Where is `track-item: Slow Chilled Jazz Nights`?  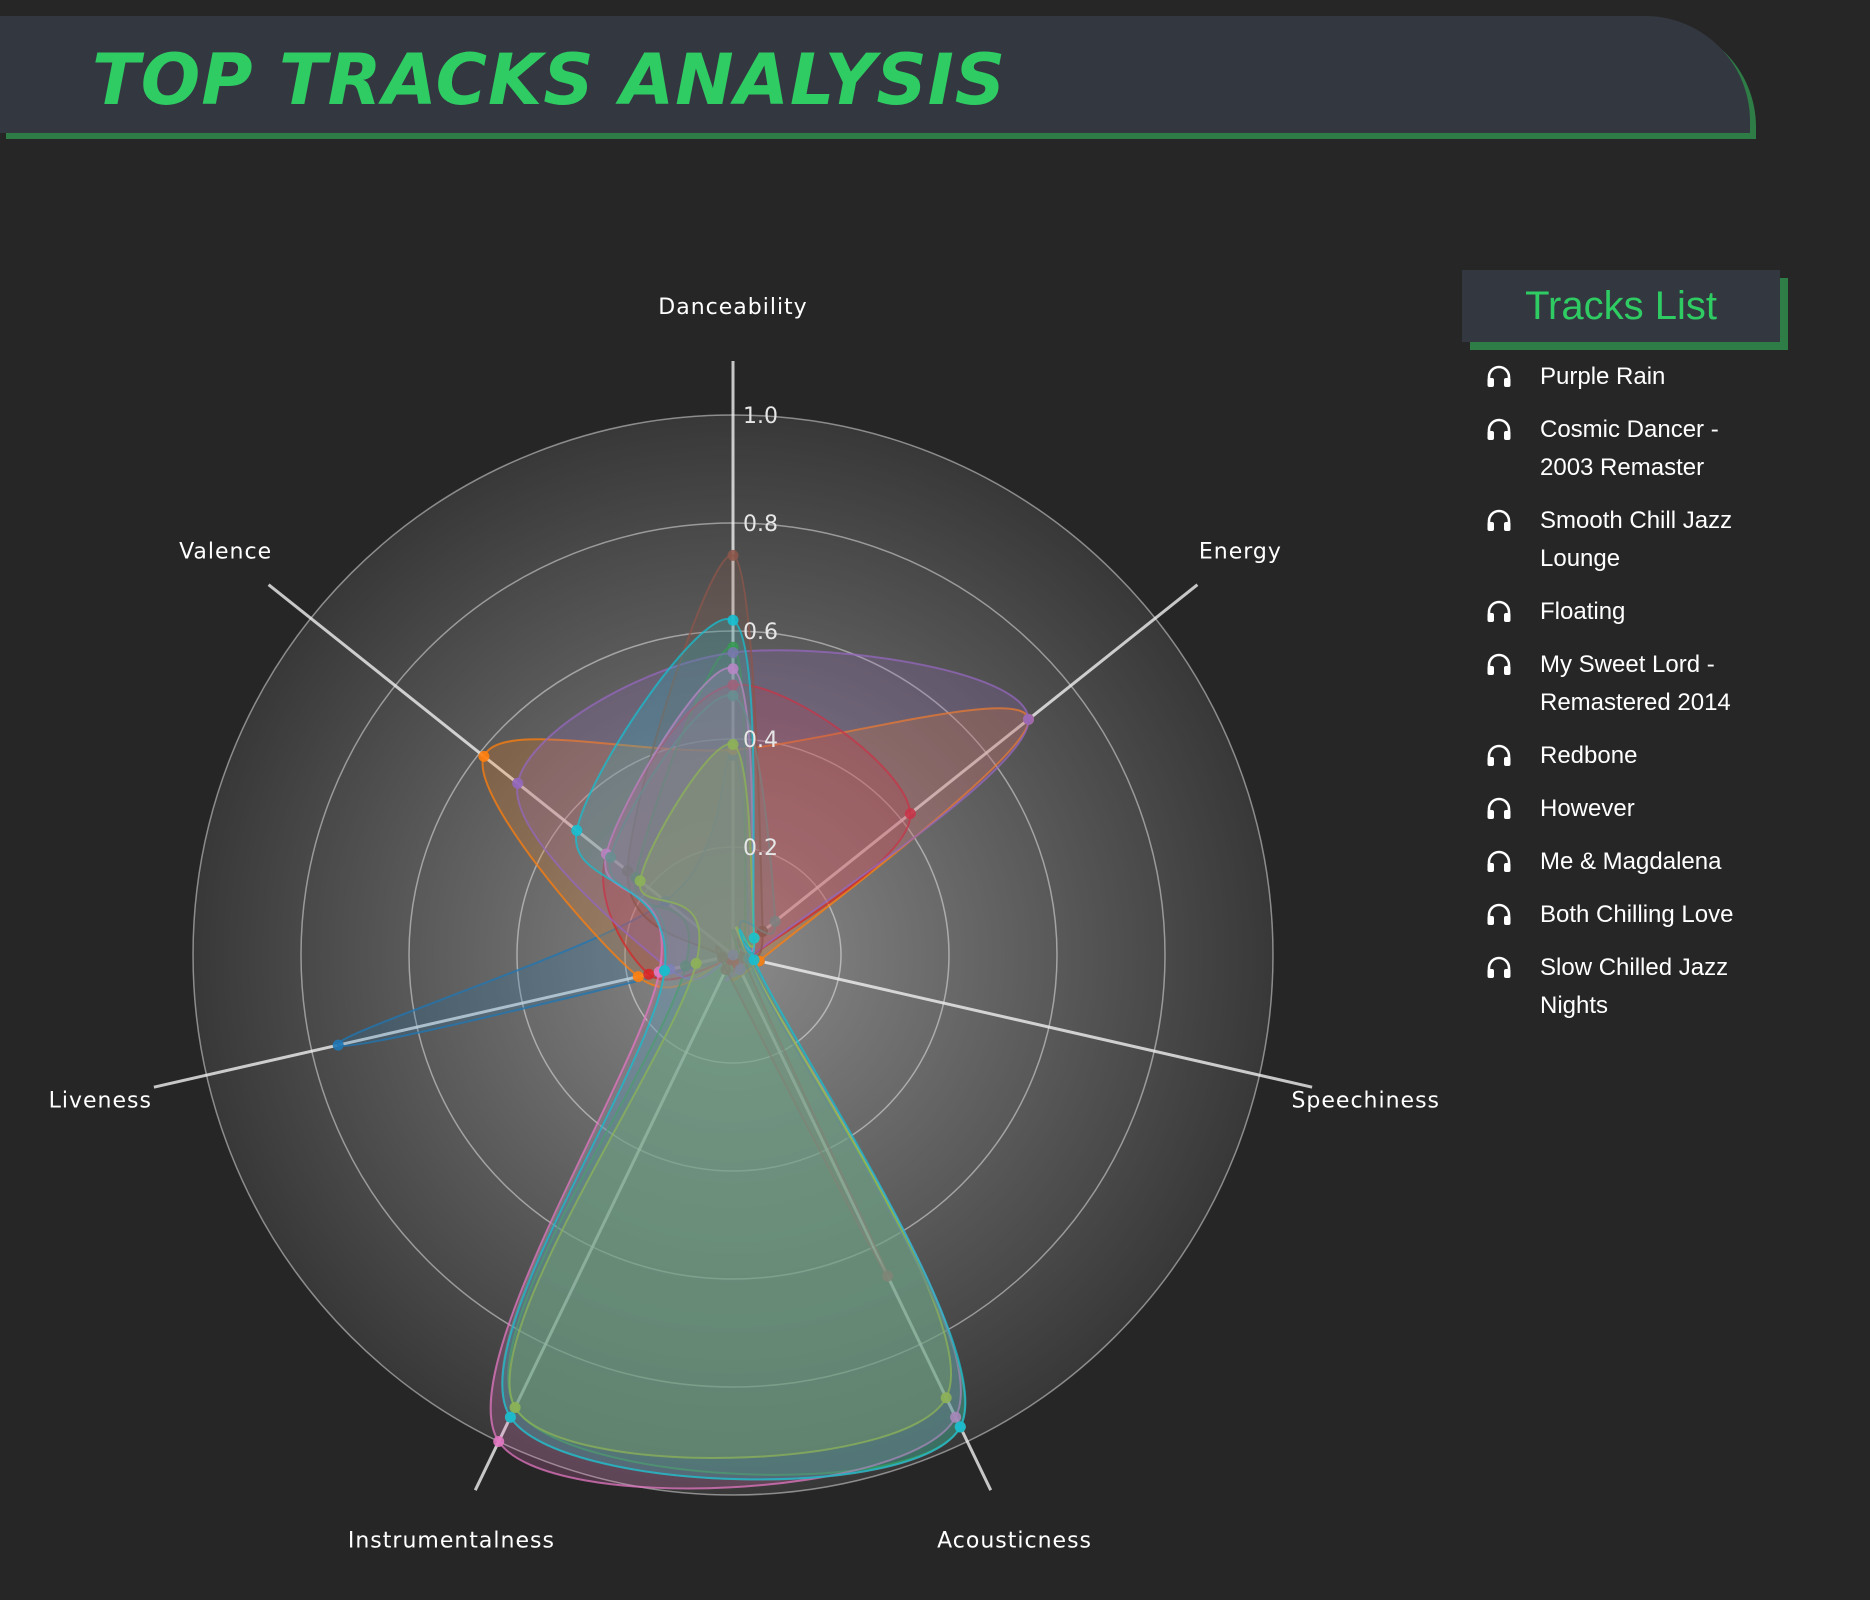
track-item: Slow Chilled Jazz Nights is located at coordinates (1627, 987).